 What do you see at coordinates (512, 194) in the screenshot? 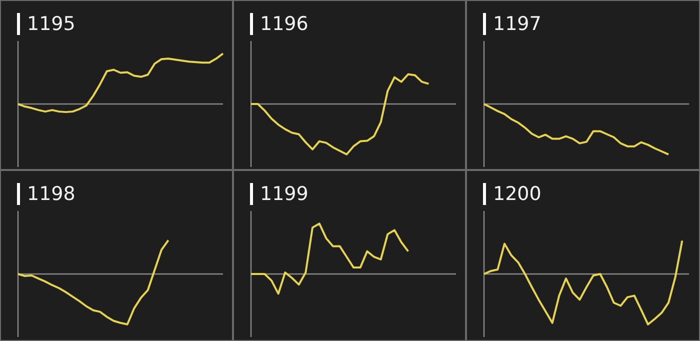
I see `chart-title: 1200` at bounding box center [512, 194].